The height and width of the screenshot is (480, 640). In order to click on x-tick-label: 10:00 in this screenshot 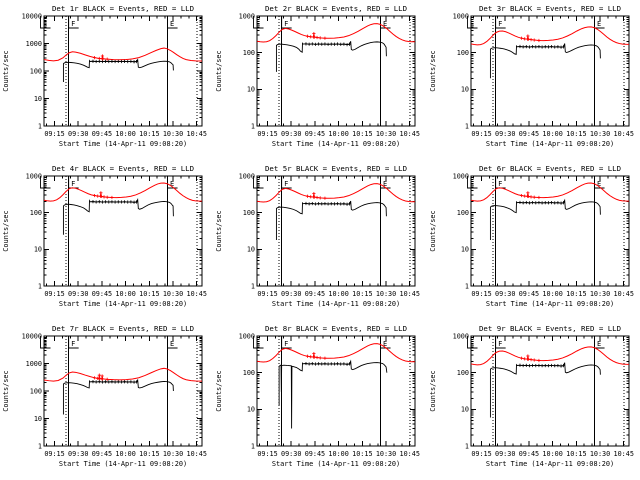, I will do `click(339, 454)`.